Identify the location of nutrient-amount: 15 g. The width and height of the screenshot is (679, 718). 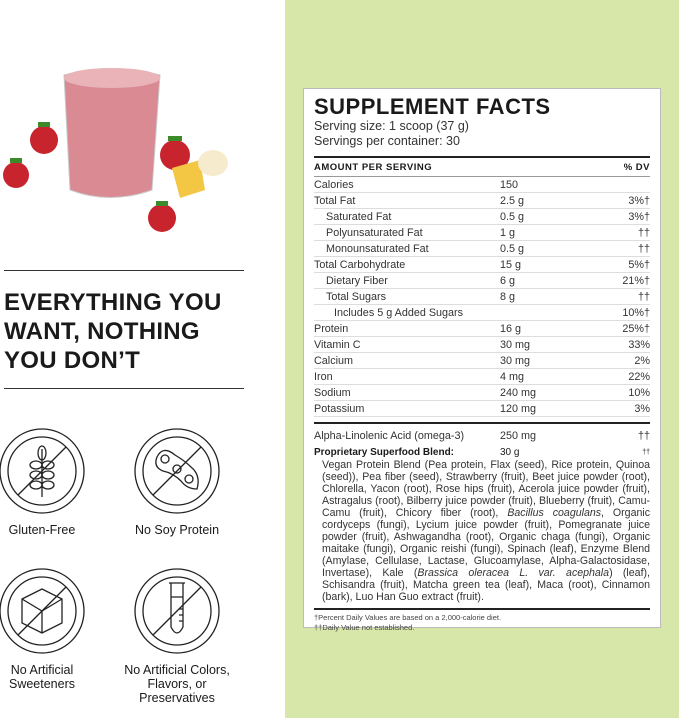
(511, 265).